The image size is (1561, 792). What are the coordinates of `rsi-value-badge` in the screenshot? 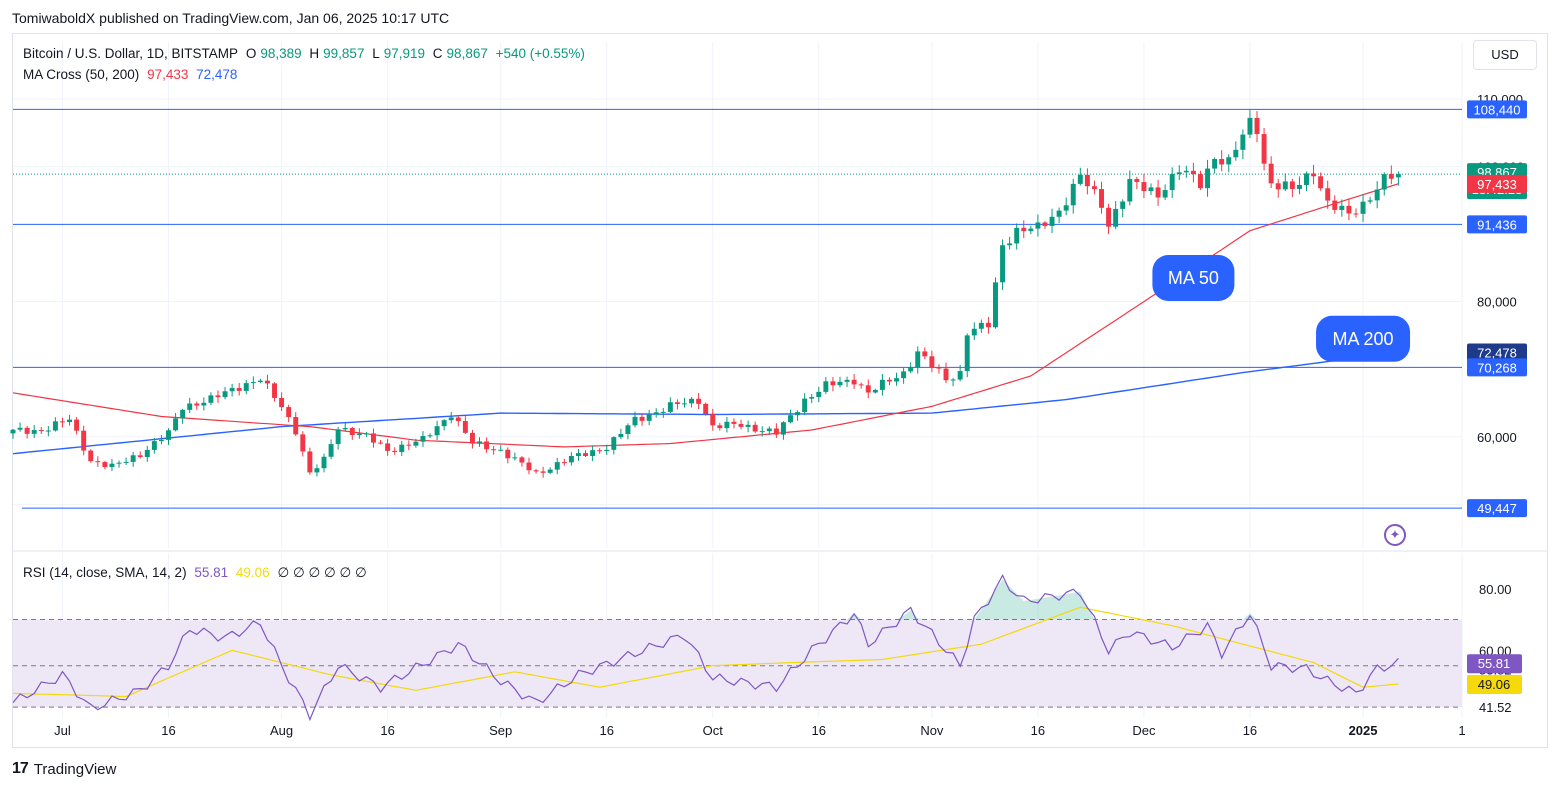 It's located at (1494, 684).